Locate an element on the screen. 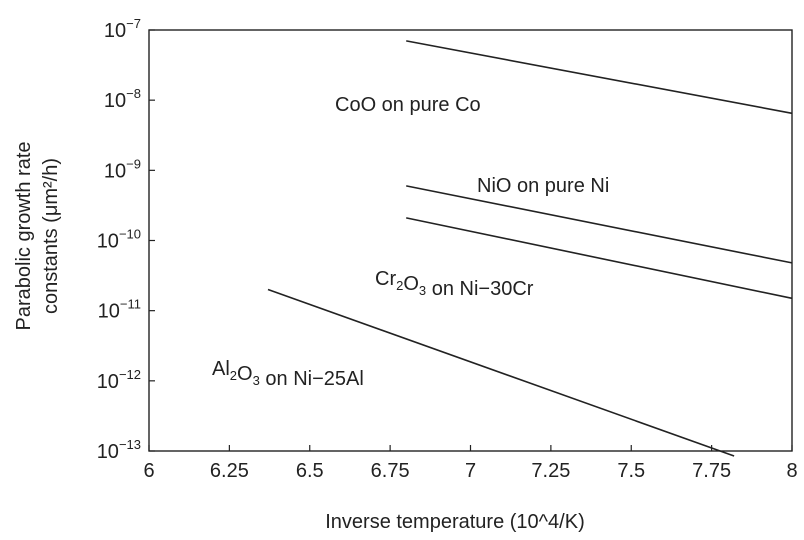  x-axis-ticks: 6 6.25 6.5 6.75 7 7.25 7.5 7.75 8 is located at coordinates (470, 463).